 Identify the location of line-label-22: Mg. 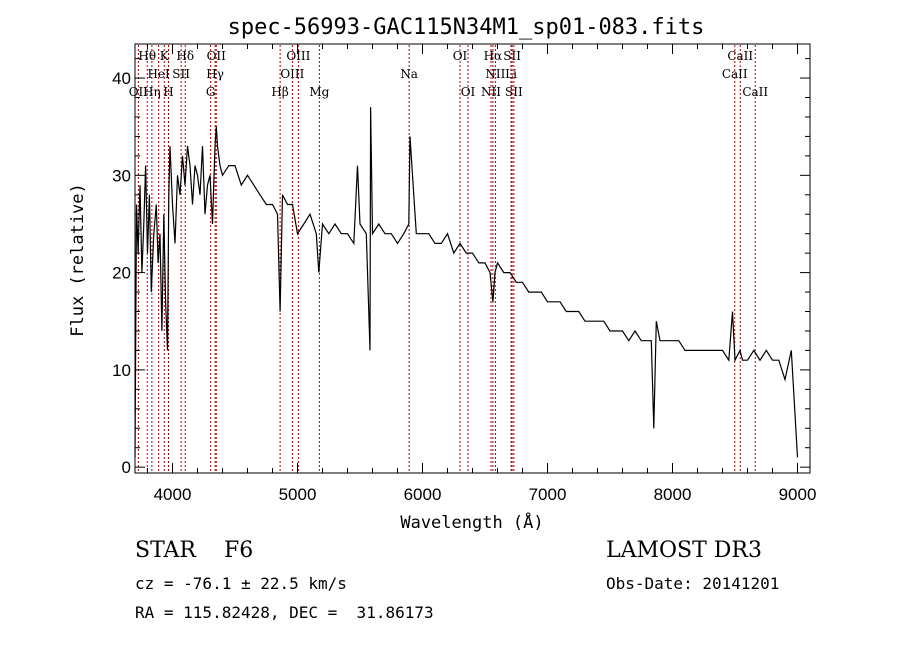
(319, 92).